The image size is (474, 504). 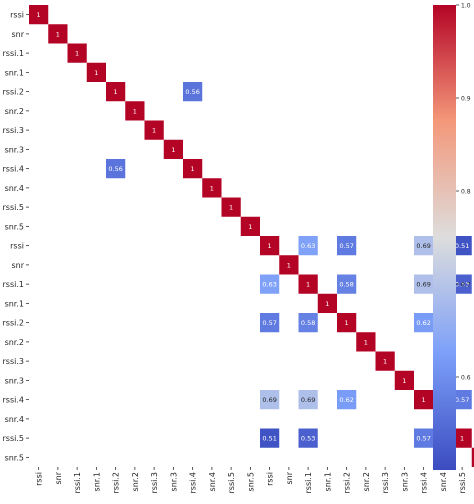 What do you see at coordinates (193, 482) in the screenshot?
I see `x-tick-label: rssi.4` at bounding box center [193, 482].